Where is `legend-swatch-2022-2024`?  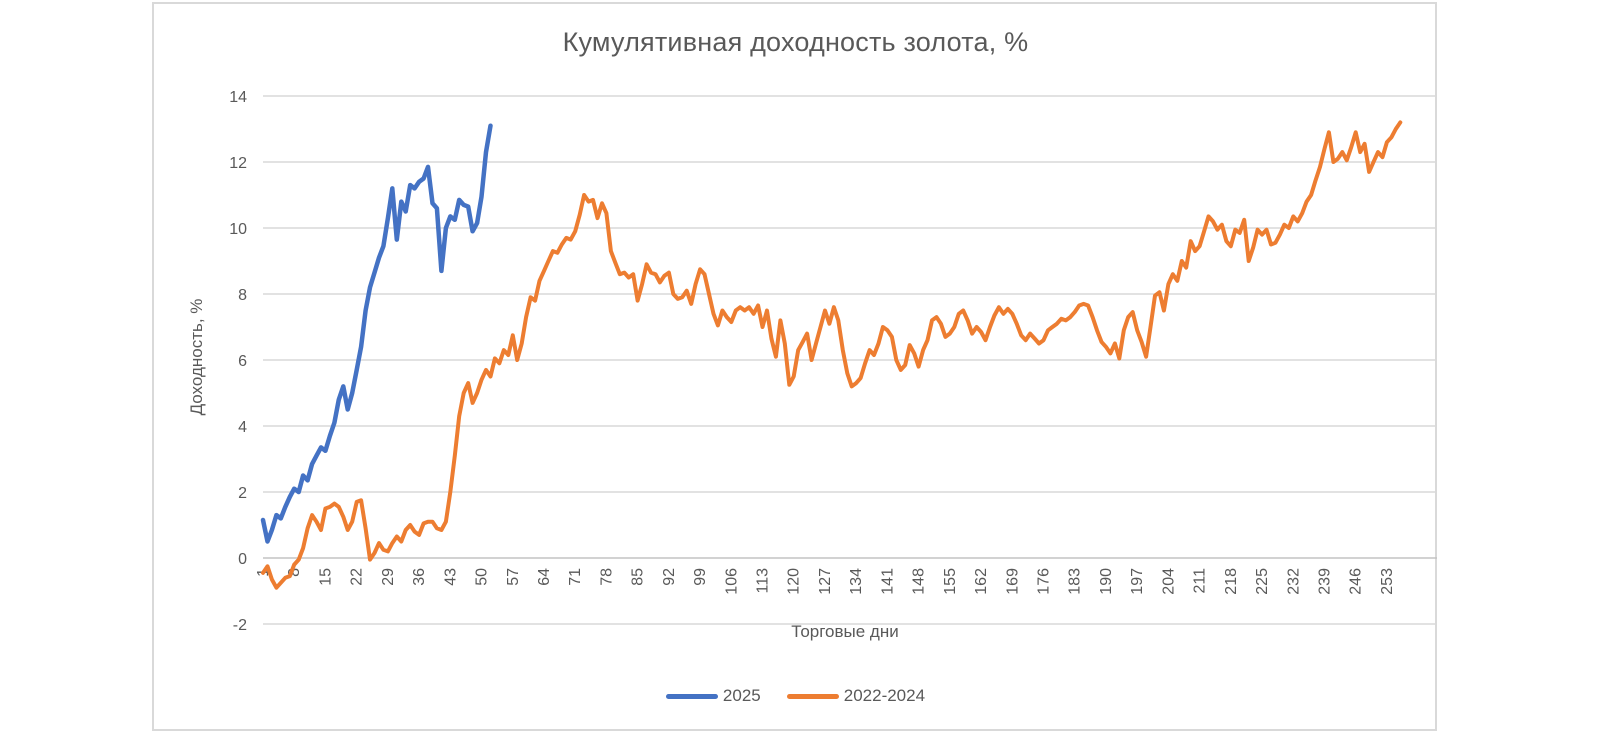 legend-swatch-2022-2024 is located at coordinates (812, 696).